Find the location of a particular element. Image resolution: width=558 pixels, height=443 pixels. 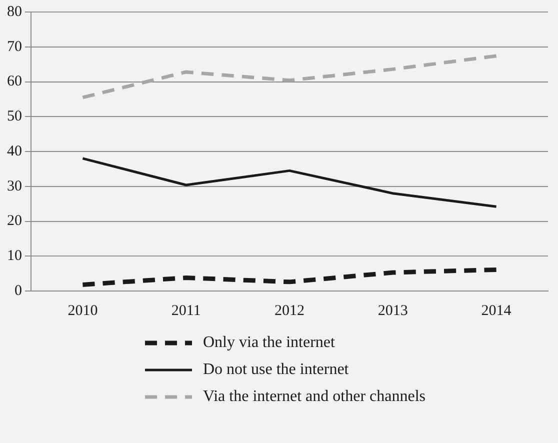

y-tick-label: 20 is located at coordinates (14, 221).